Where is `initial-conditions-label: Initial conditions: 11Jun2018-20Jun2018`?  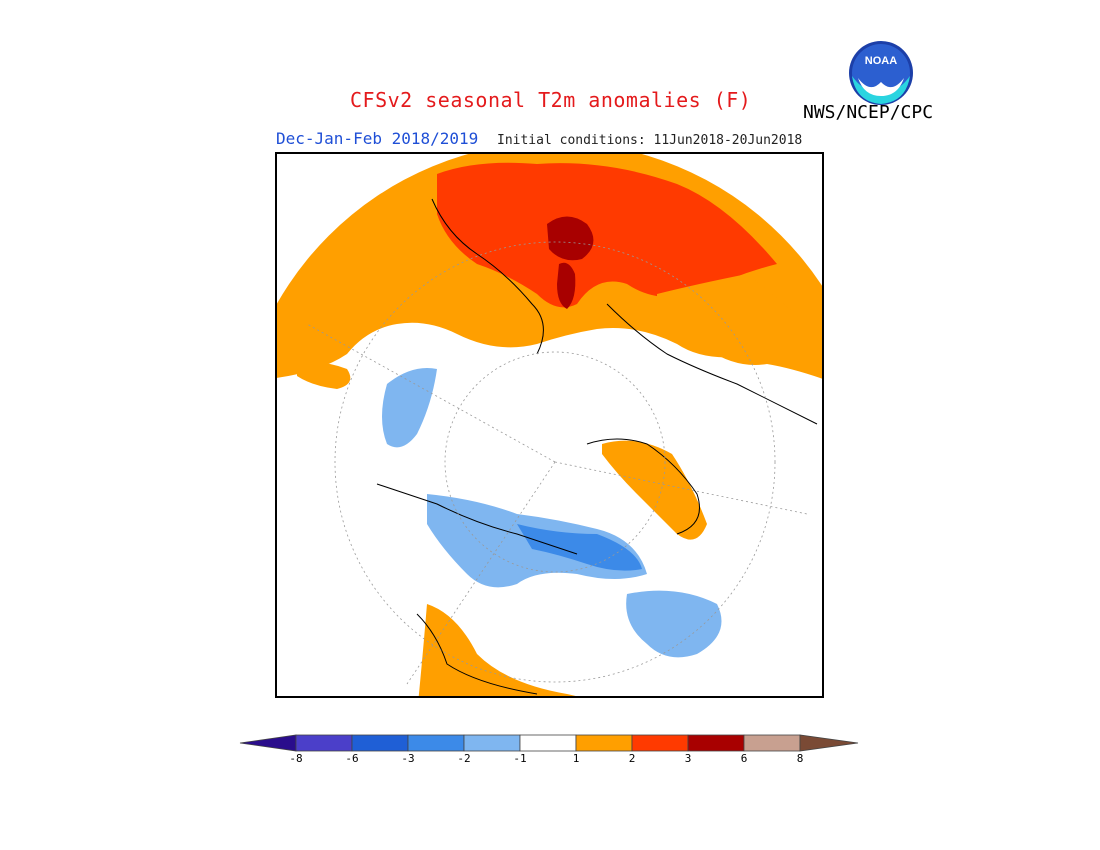 initial-conditions-label: Initial conditions: 11Jun2018-20Jun2018 is located at coordinates (650, 140).